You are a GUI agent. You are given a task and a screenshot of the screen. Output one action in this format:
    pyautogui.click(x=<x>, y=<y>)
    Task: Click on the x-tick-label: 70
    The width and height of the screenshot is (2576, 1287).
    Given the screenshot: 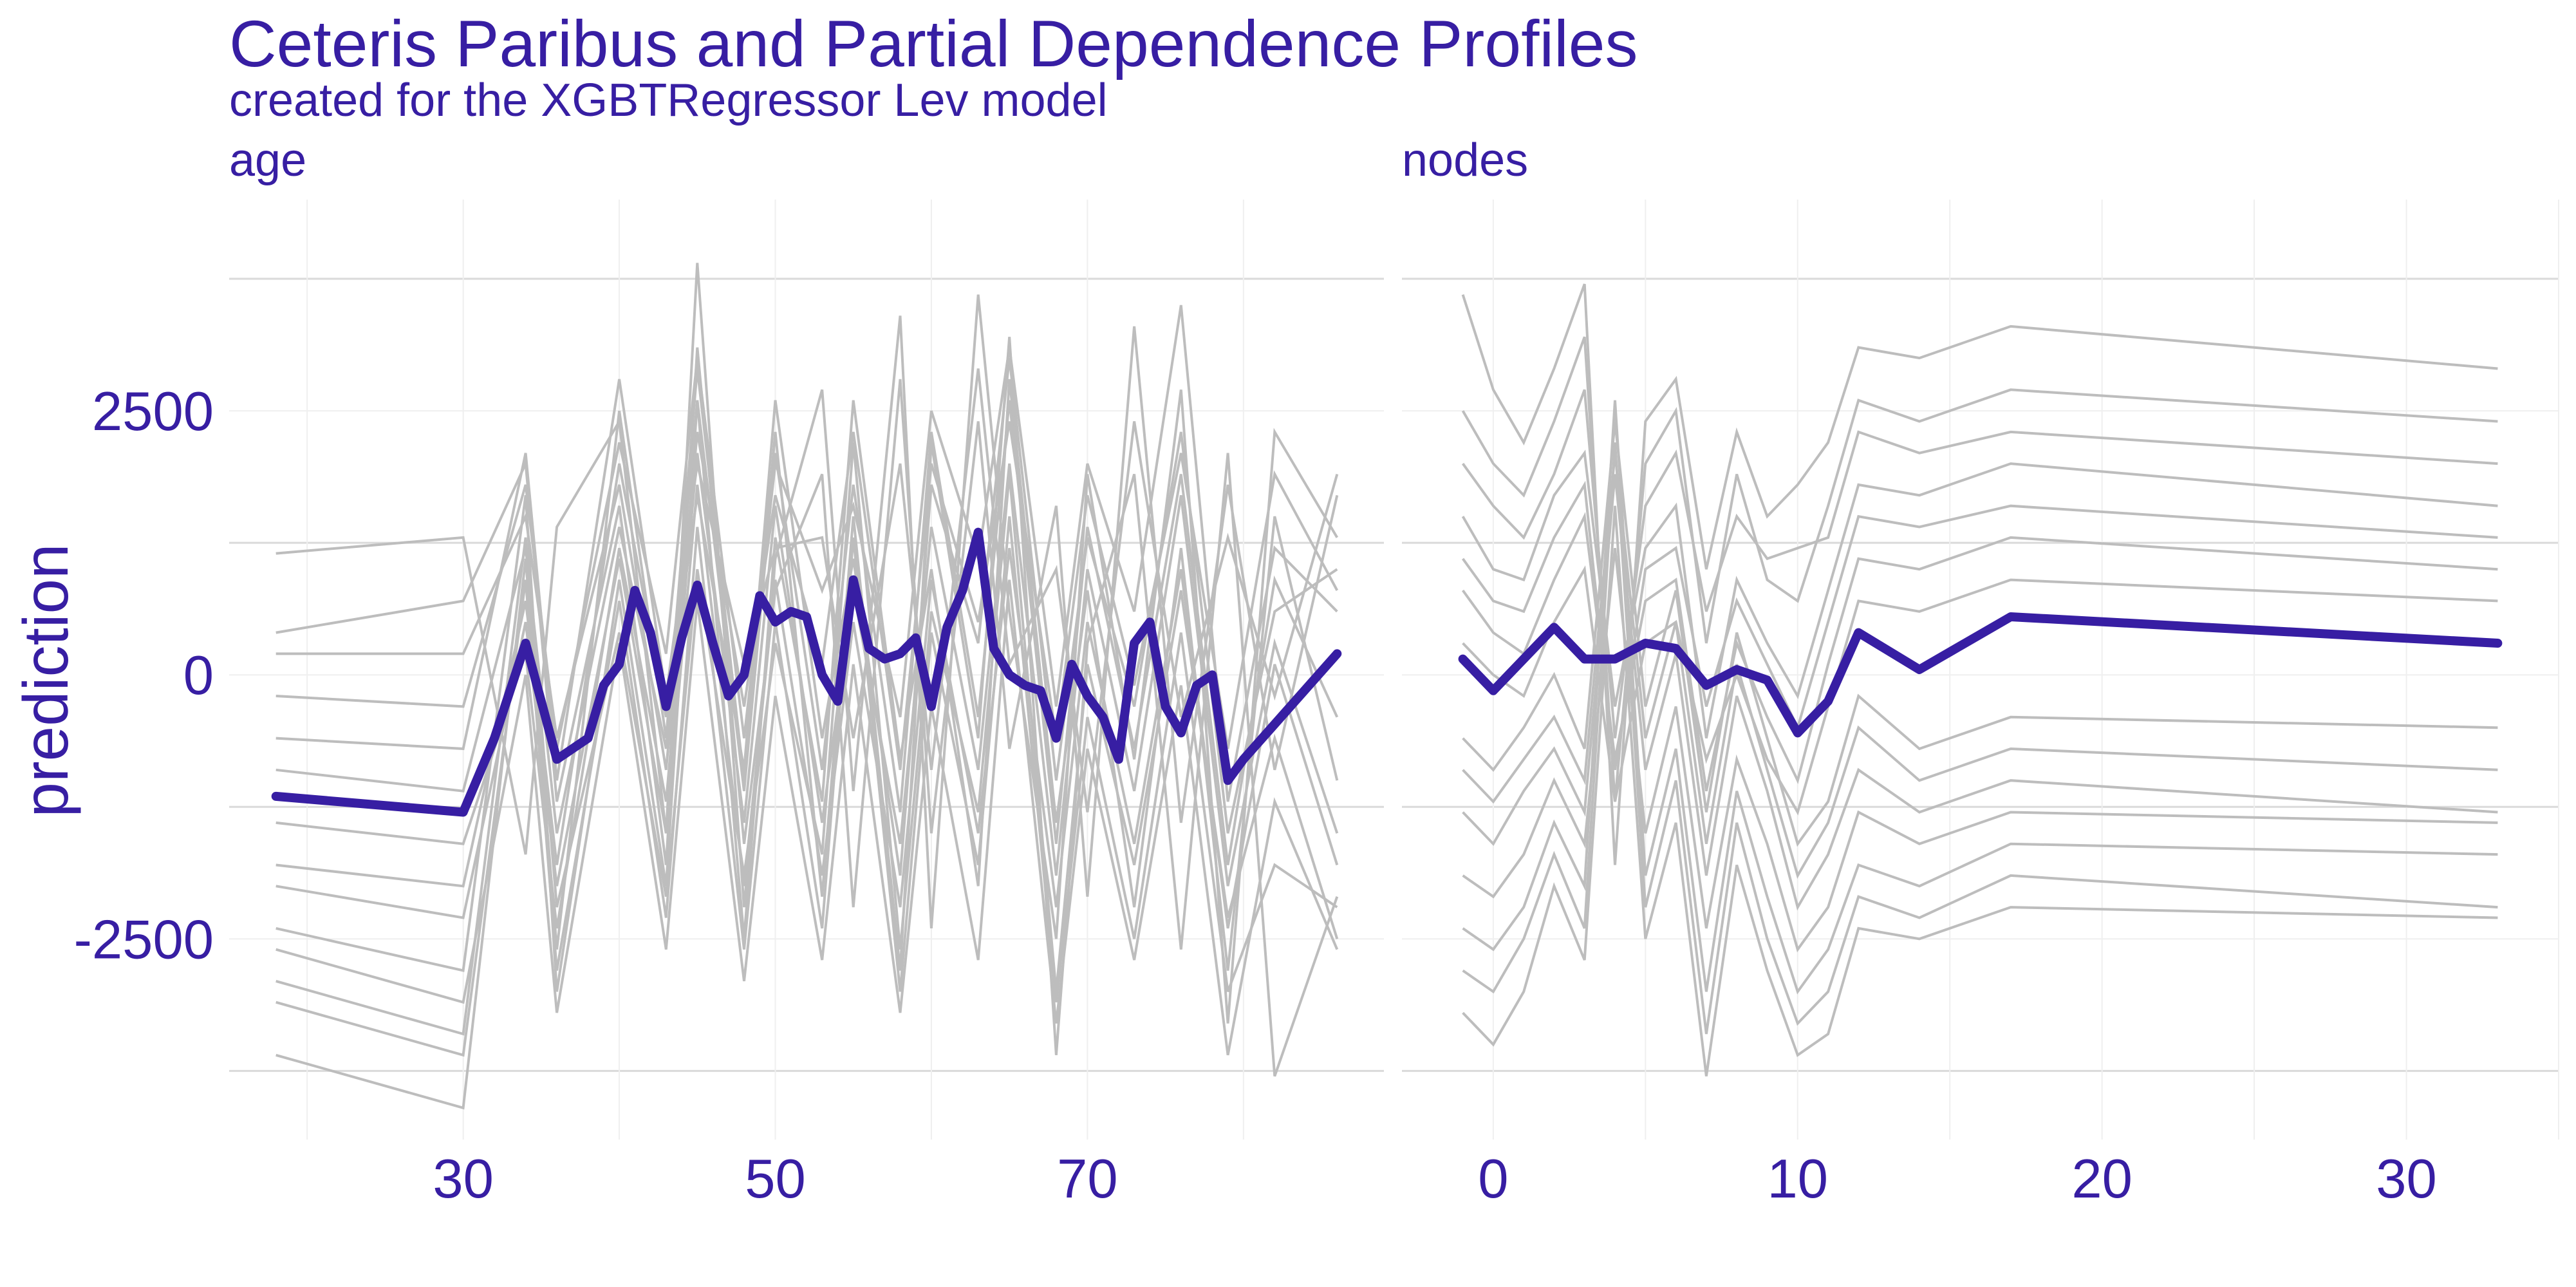 What is the action you would take?
    pyautogui.click(x=1087, y=1179)
    